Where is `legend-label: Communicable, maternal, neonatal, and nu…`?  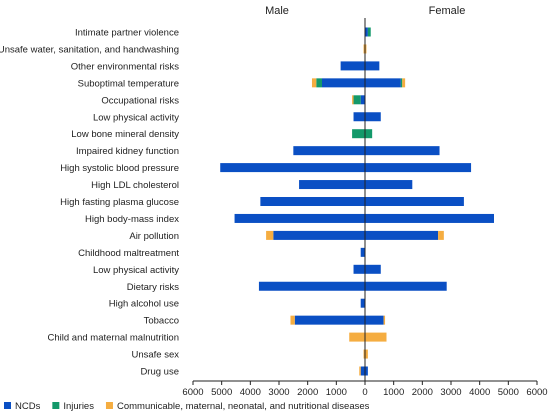 legend-label: Communicable, maternal, neonatal, and nu… is located at coordinates (243, 406).